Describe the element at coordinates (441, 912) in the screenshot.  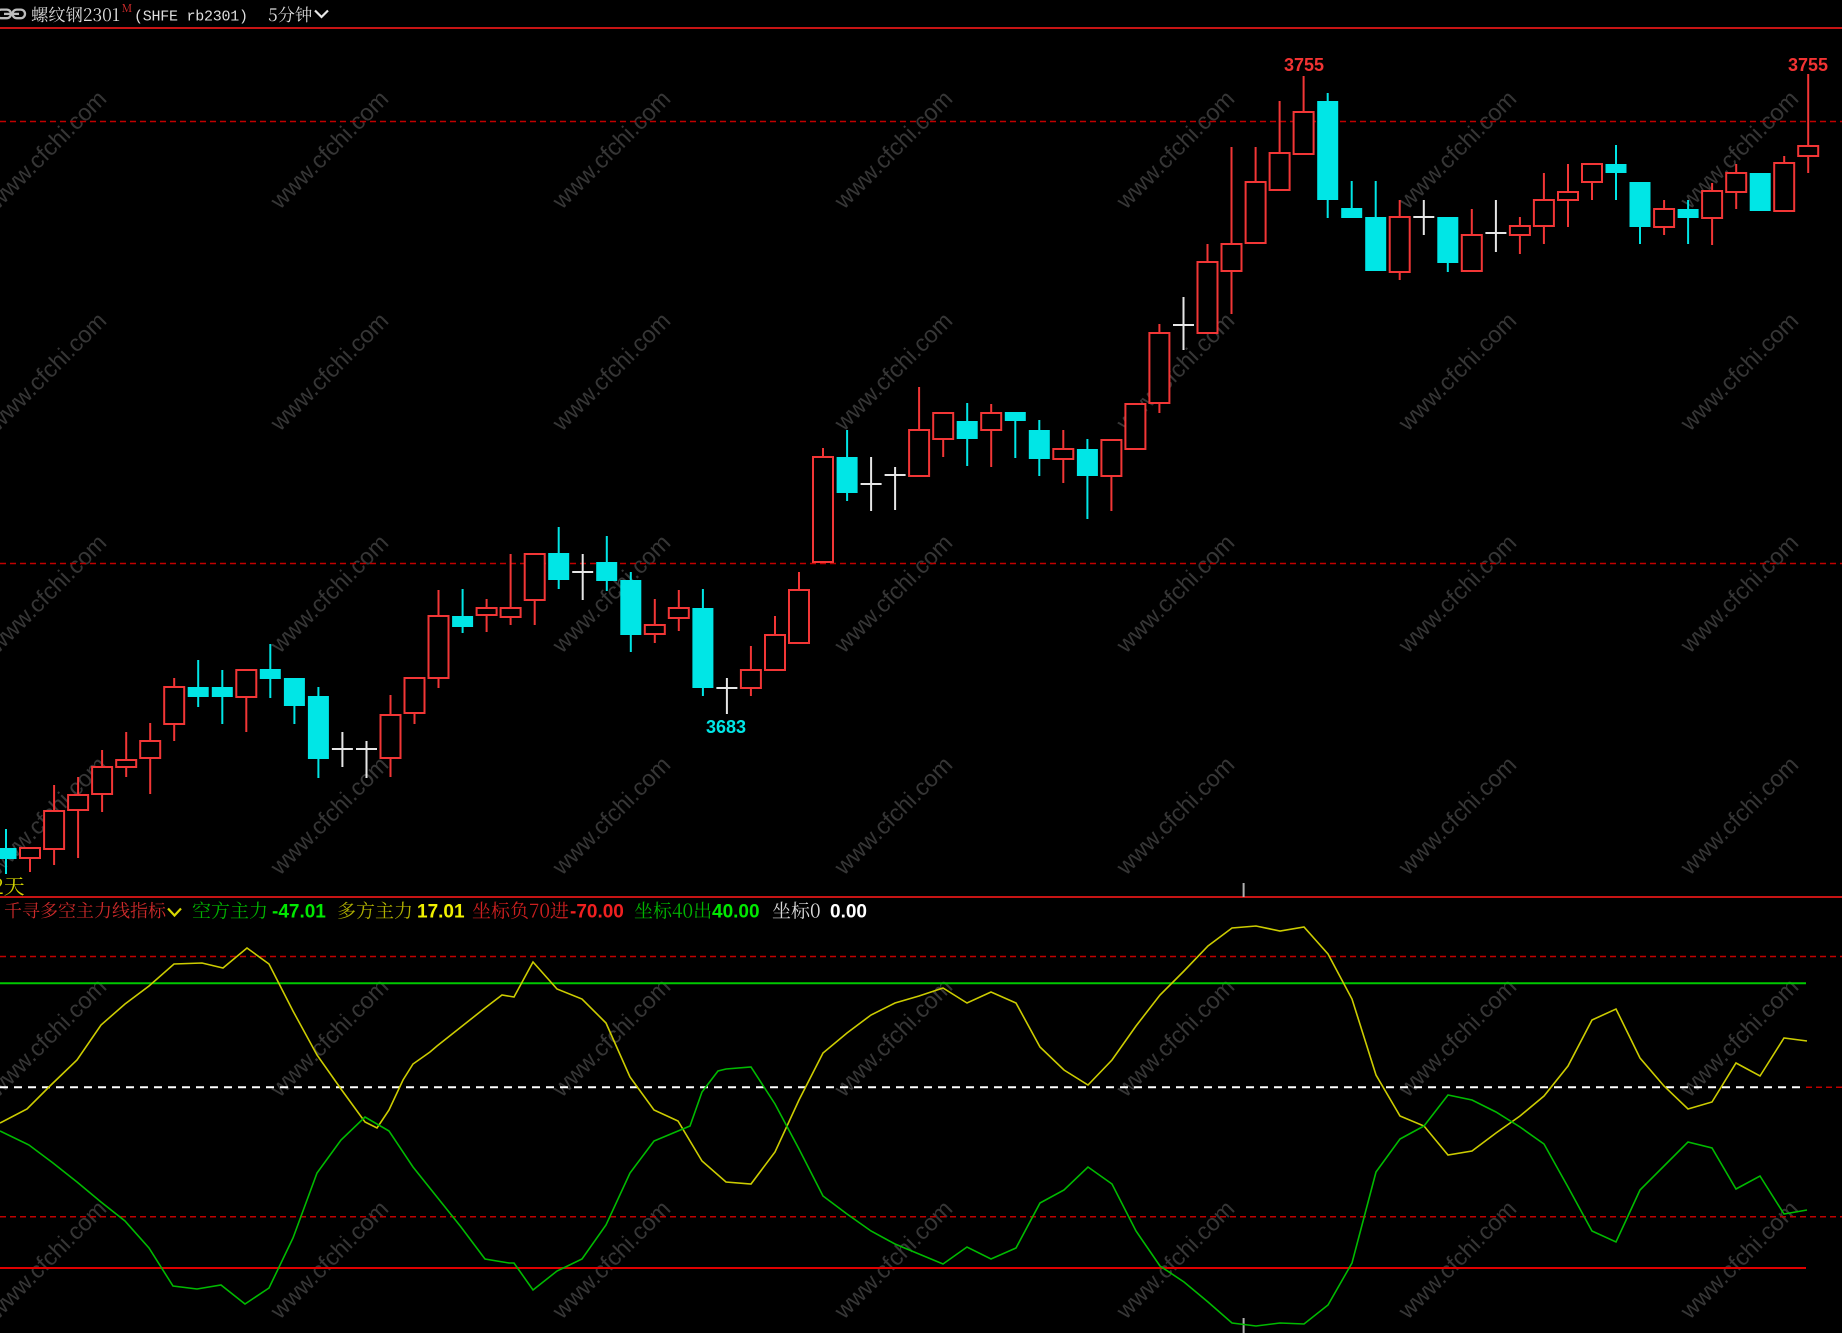
I see `svg-text: 17.01` at that location.